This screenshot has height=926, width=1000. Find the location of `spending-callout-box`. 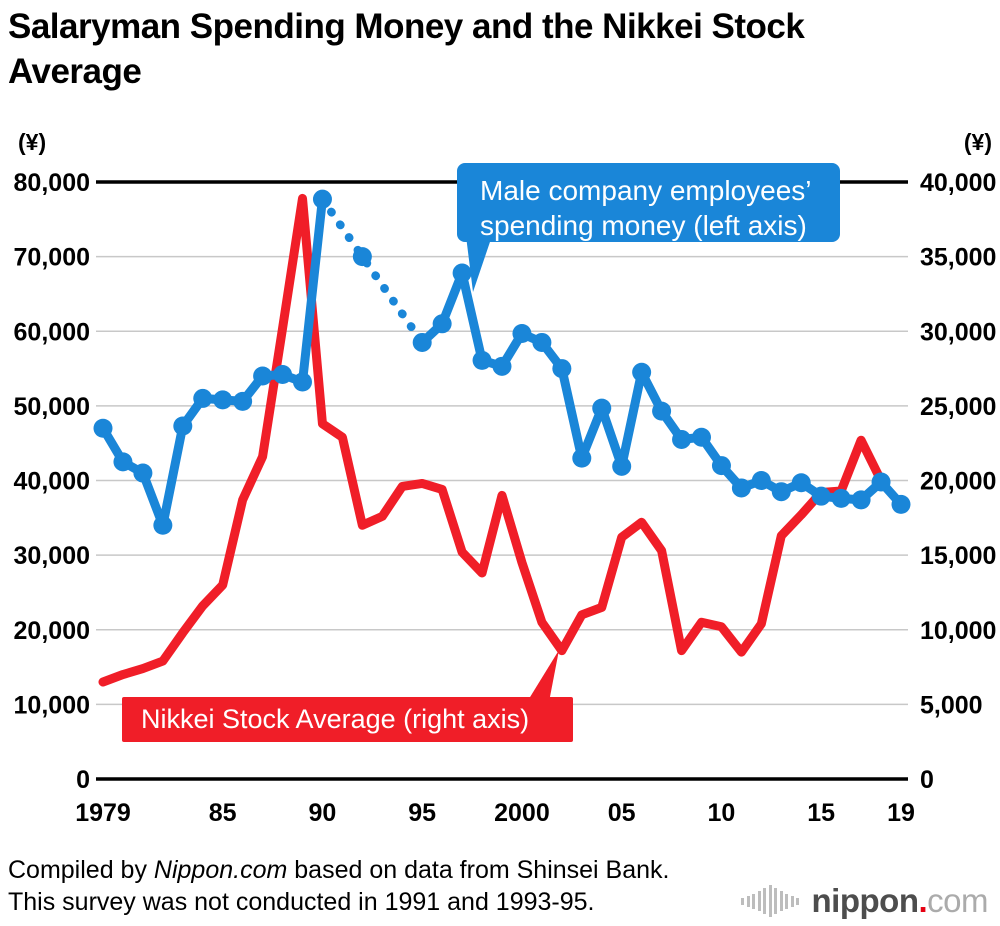

spending-callout-box is located at coordinates (648, 202).